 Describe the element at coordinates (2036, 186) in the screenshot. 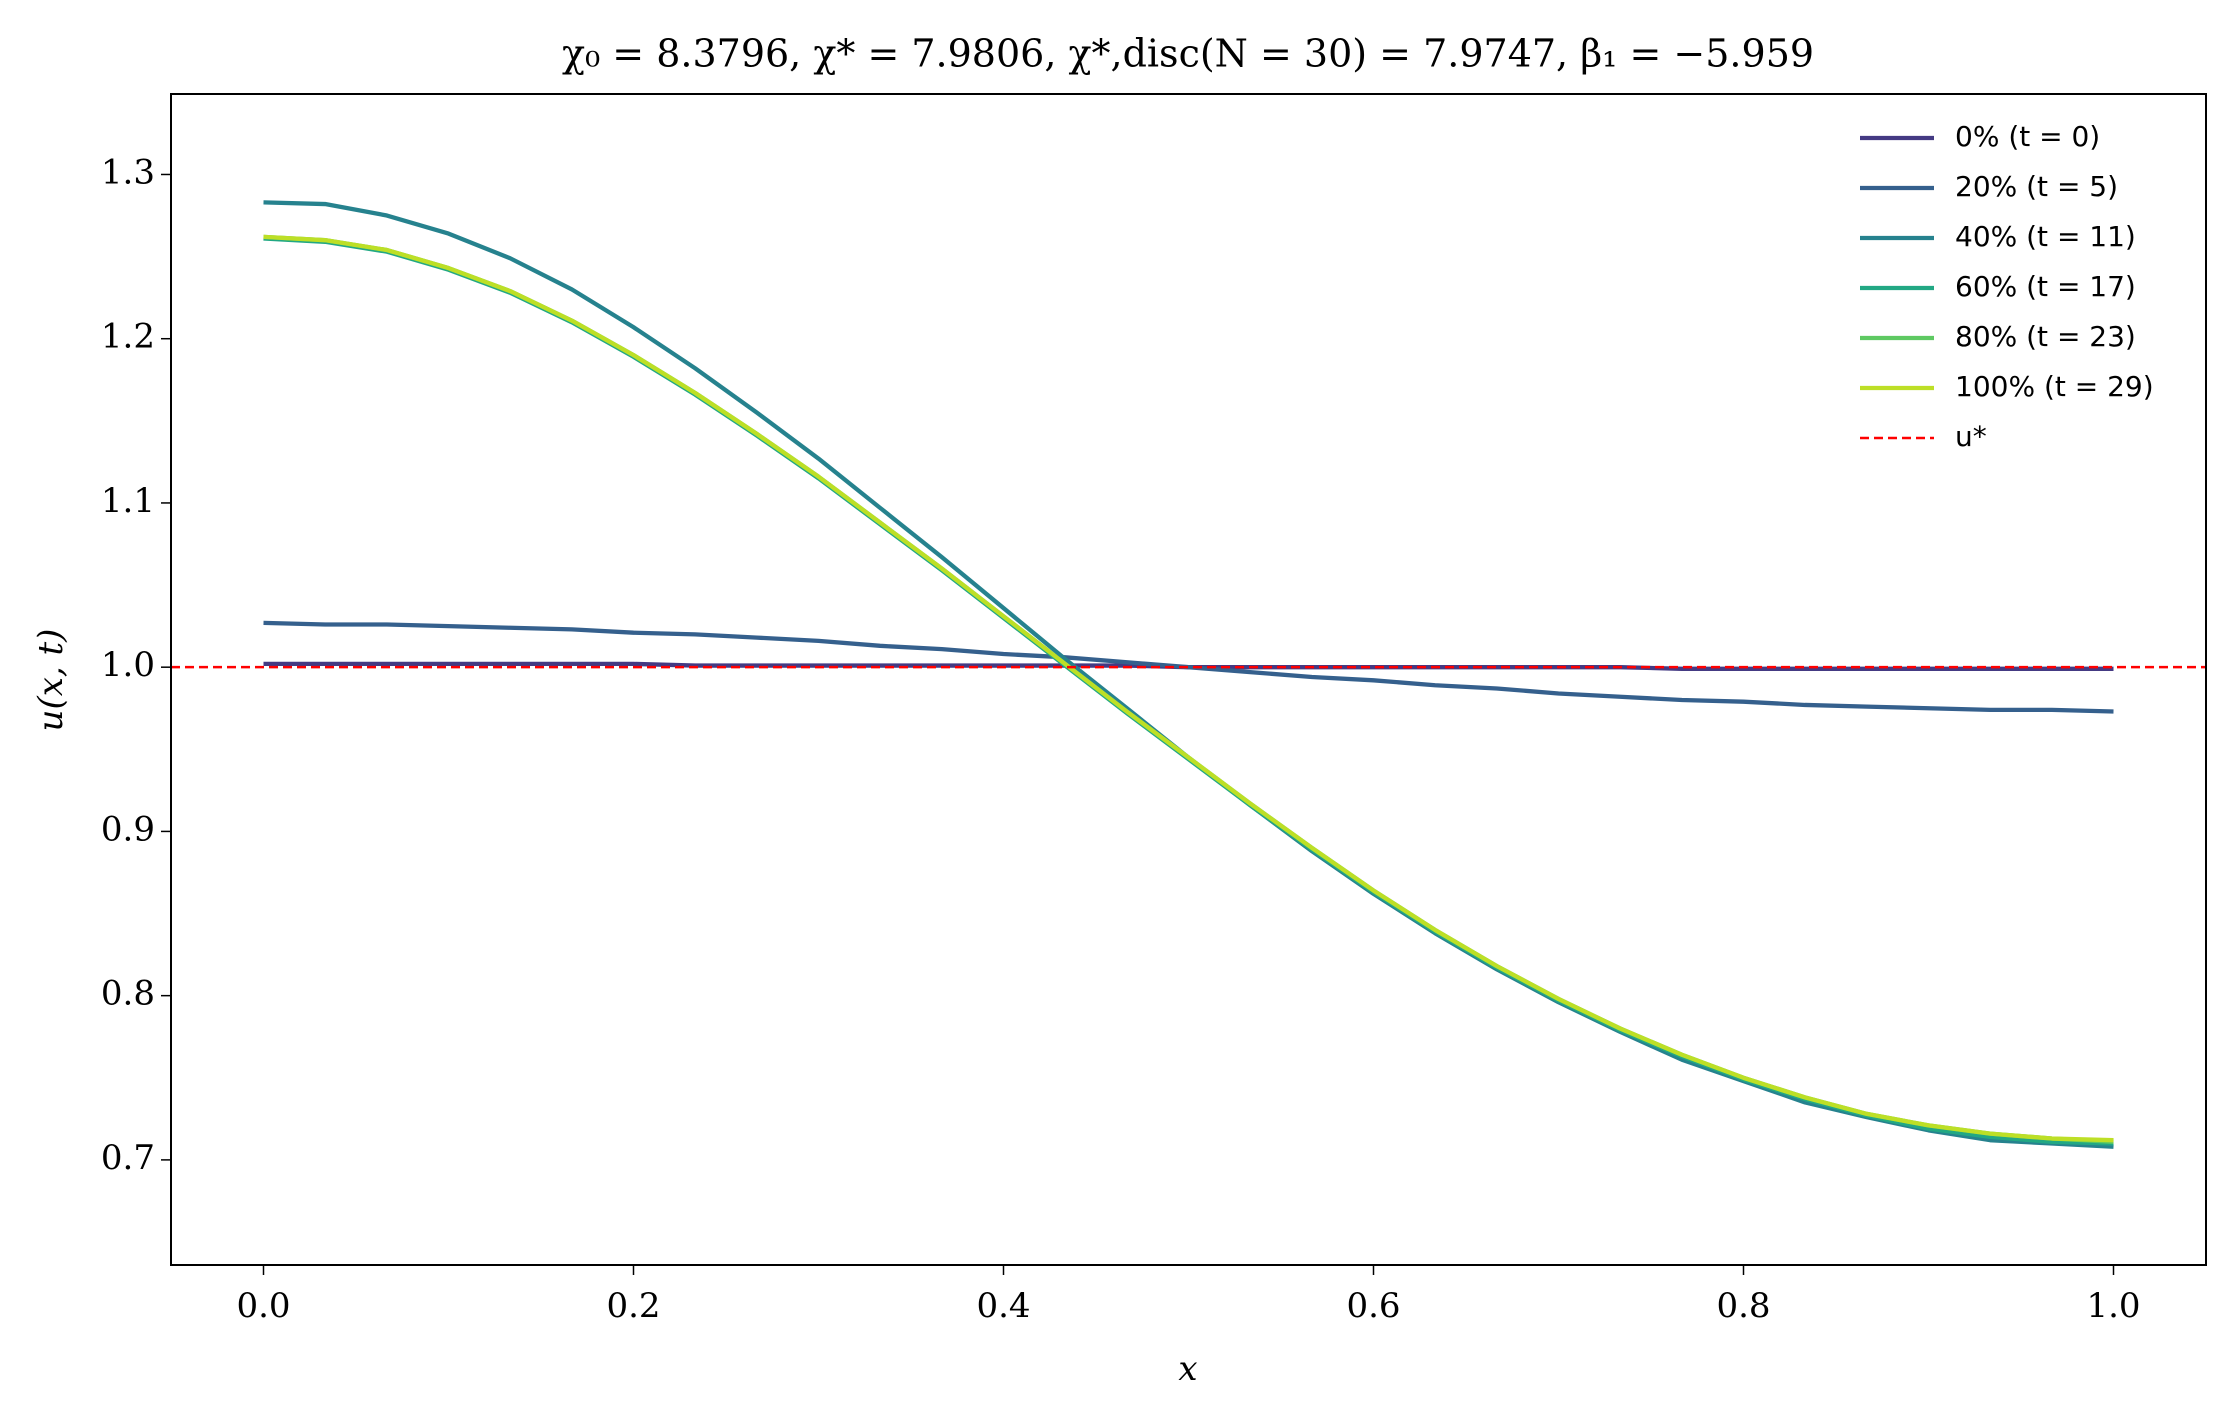

I see `legend-label: 20% (t = 5)` at that location.